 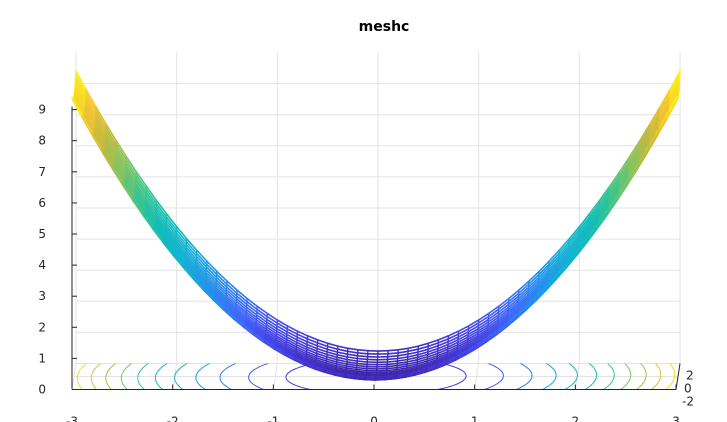 I want to click on contour-line, so click(x=376, y=376).